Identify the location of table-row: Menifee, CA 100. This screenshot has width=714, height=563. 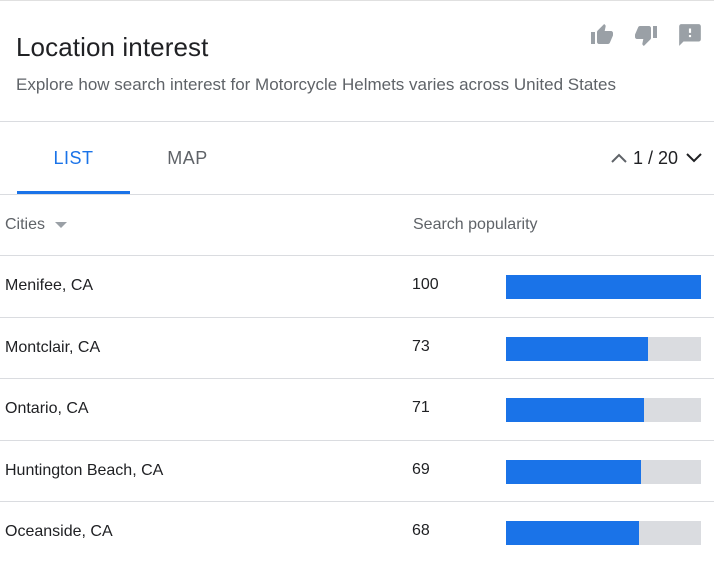
(357, 286).